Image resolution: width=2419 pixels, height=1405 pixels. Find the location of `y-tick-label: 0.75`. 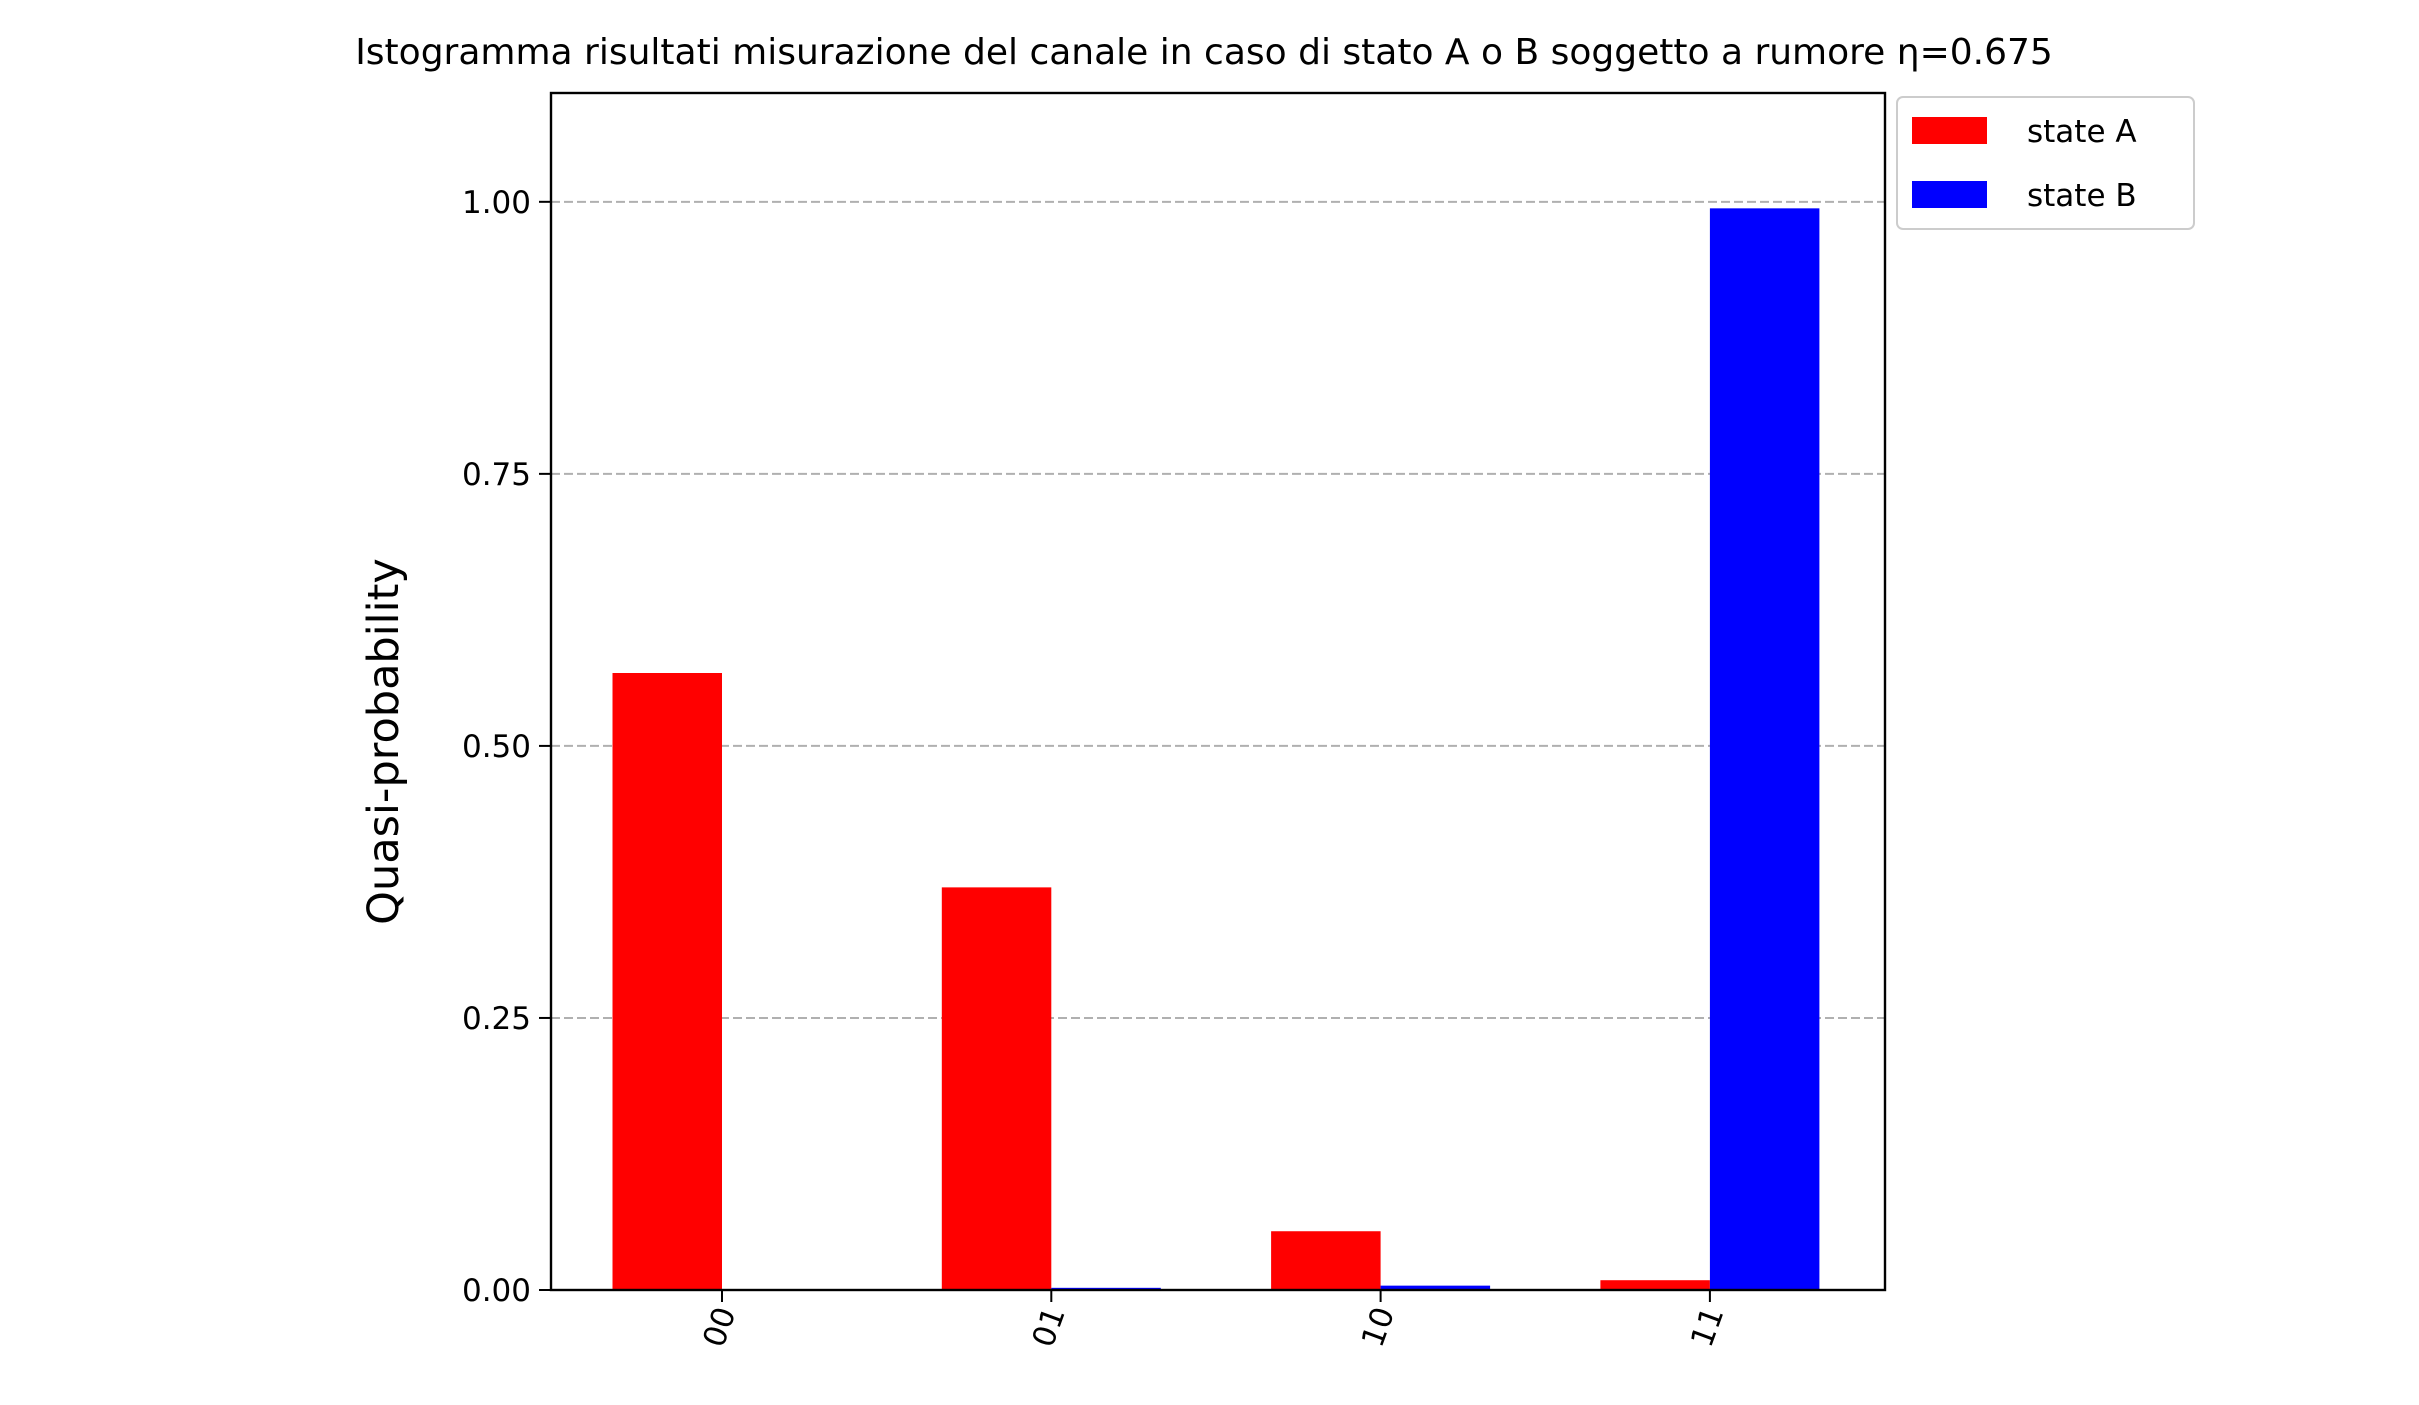

y-tick-label: 0.75 is located at coordinates (496, 475).